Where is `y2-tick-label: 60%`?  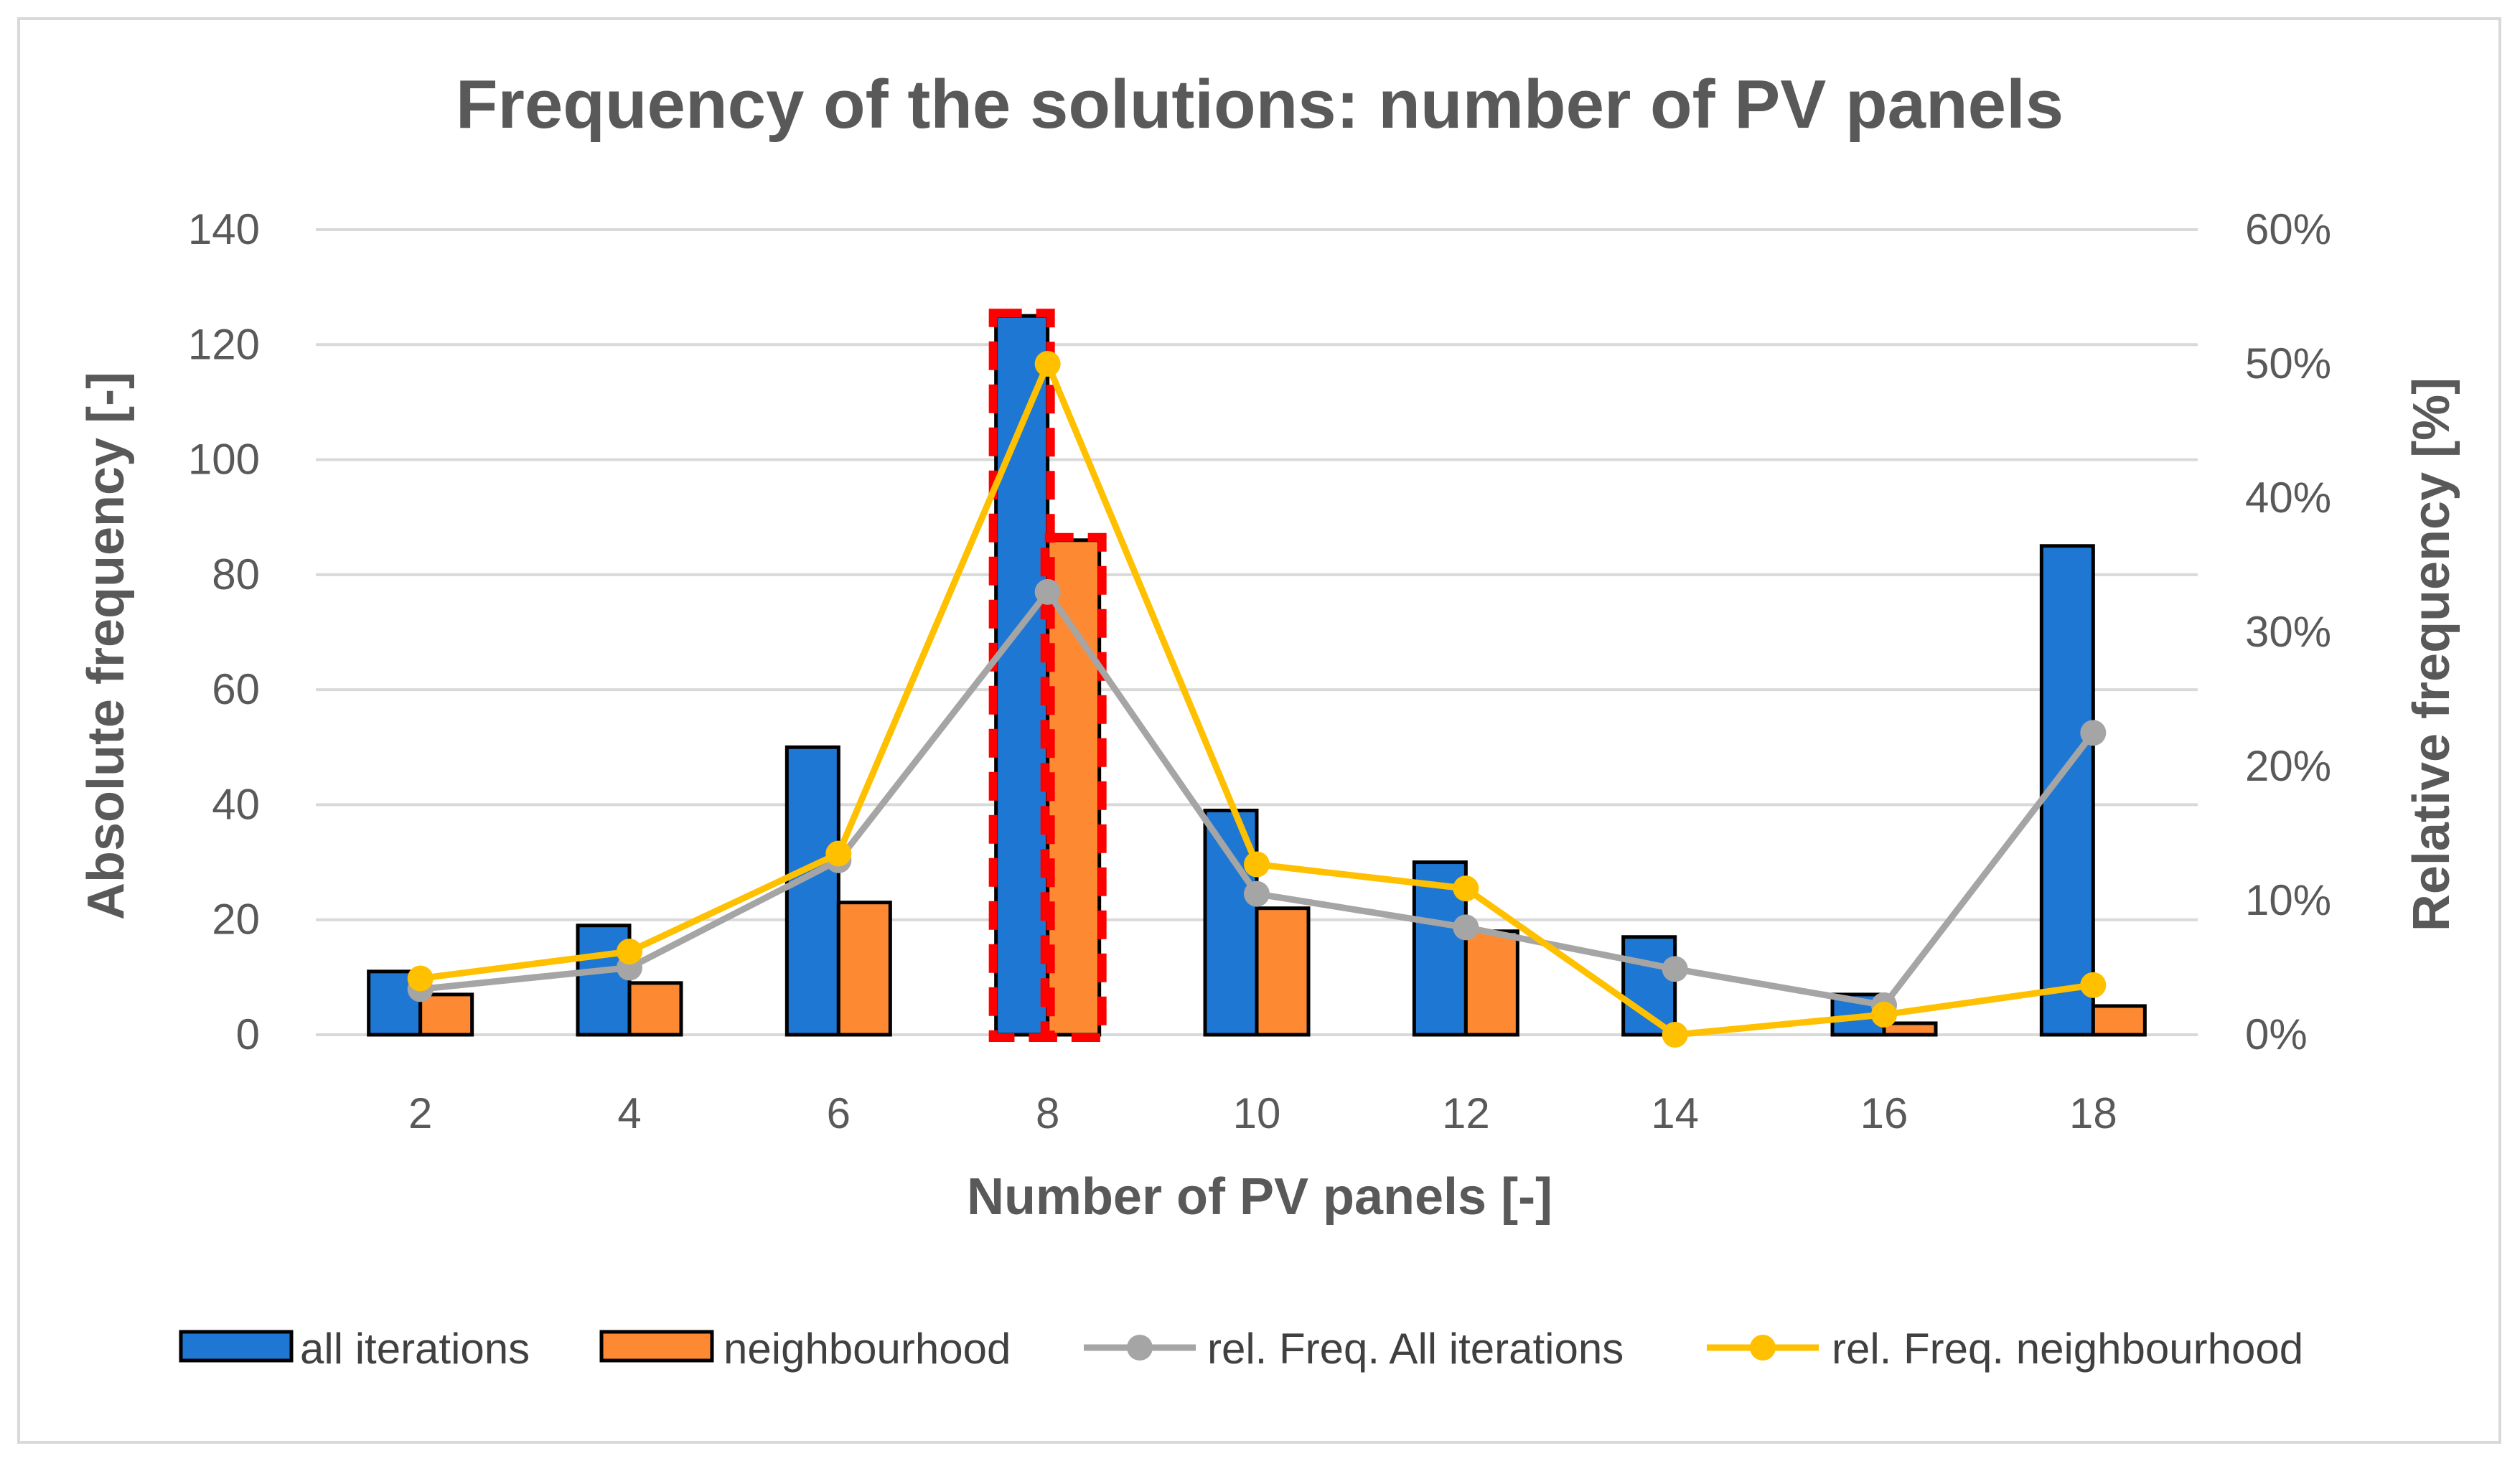
y2-tick-label: 60% is located at coordinates (2288, 229).